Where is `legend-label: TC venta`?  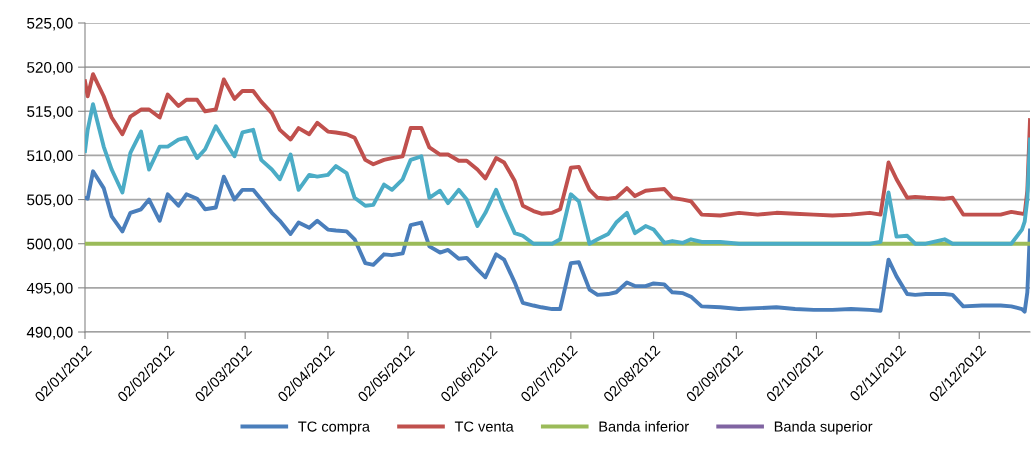 legend-label: TC venta is located at coordinates (484, 426).